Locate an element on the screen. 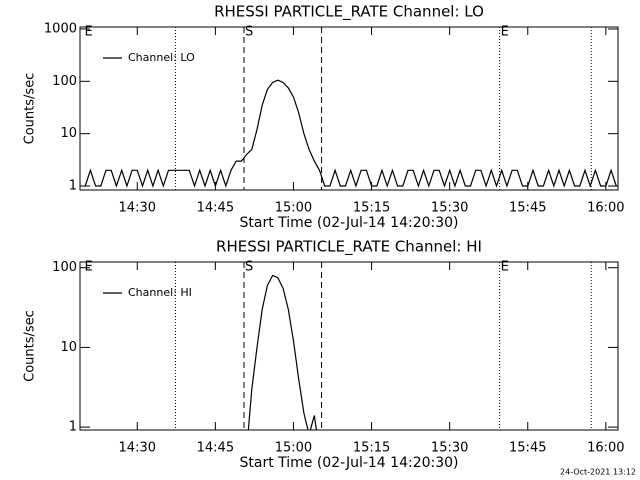 The image size is (640, 480). legend-label: Channel: HI is located at coordinates (160, 292).